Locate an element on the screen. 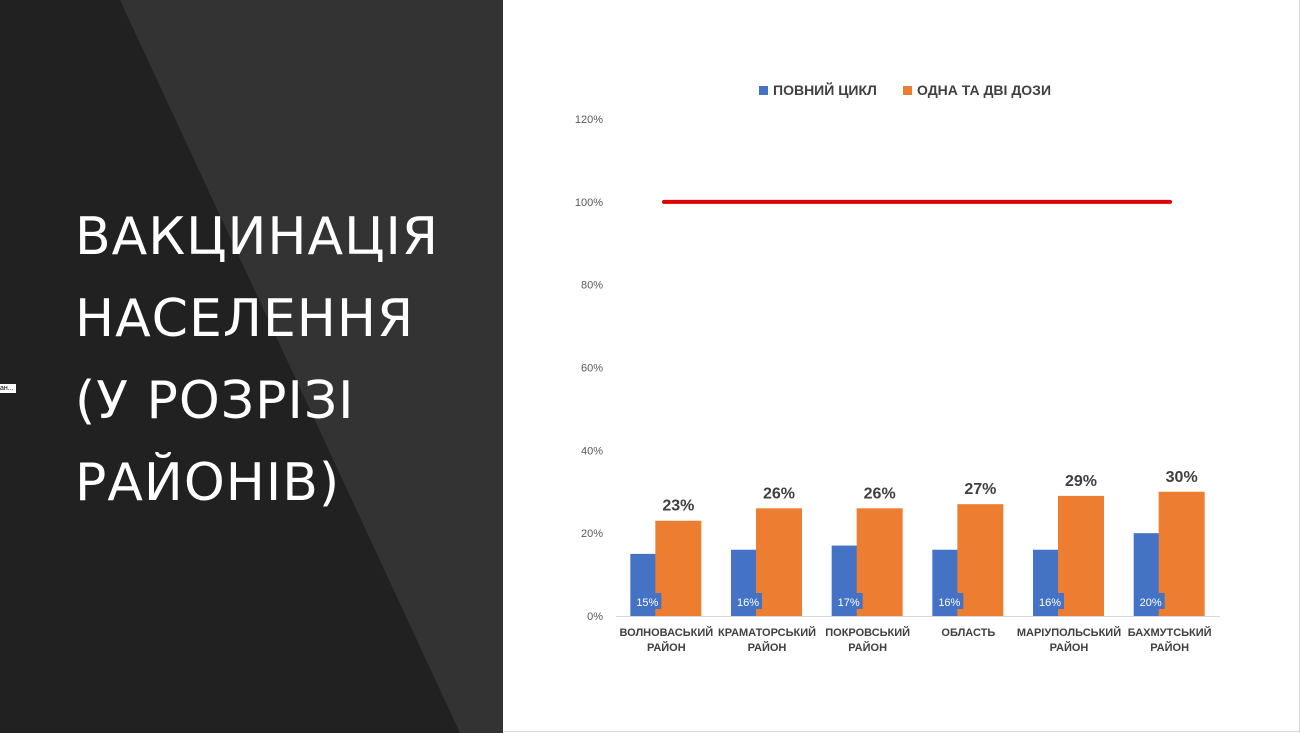  slide-border-bottom is located at coordinates (901, 731).